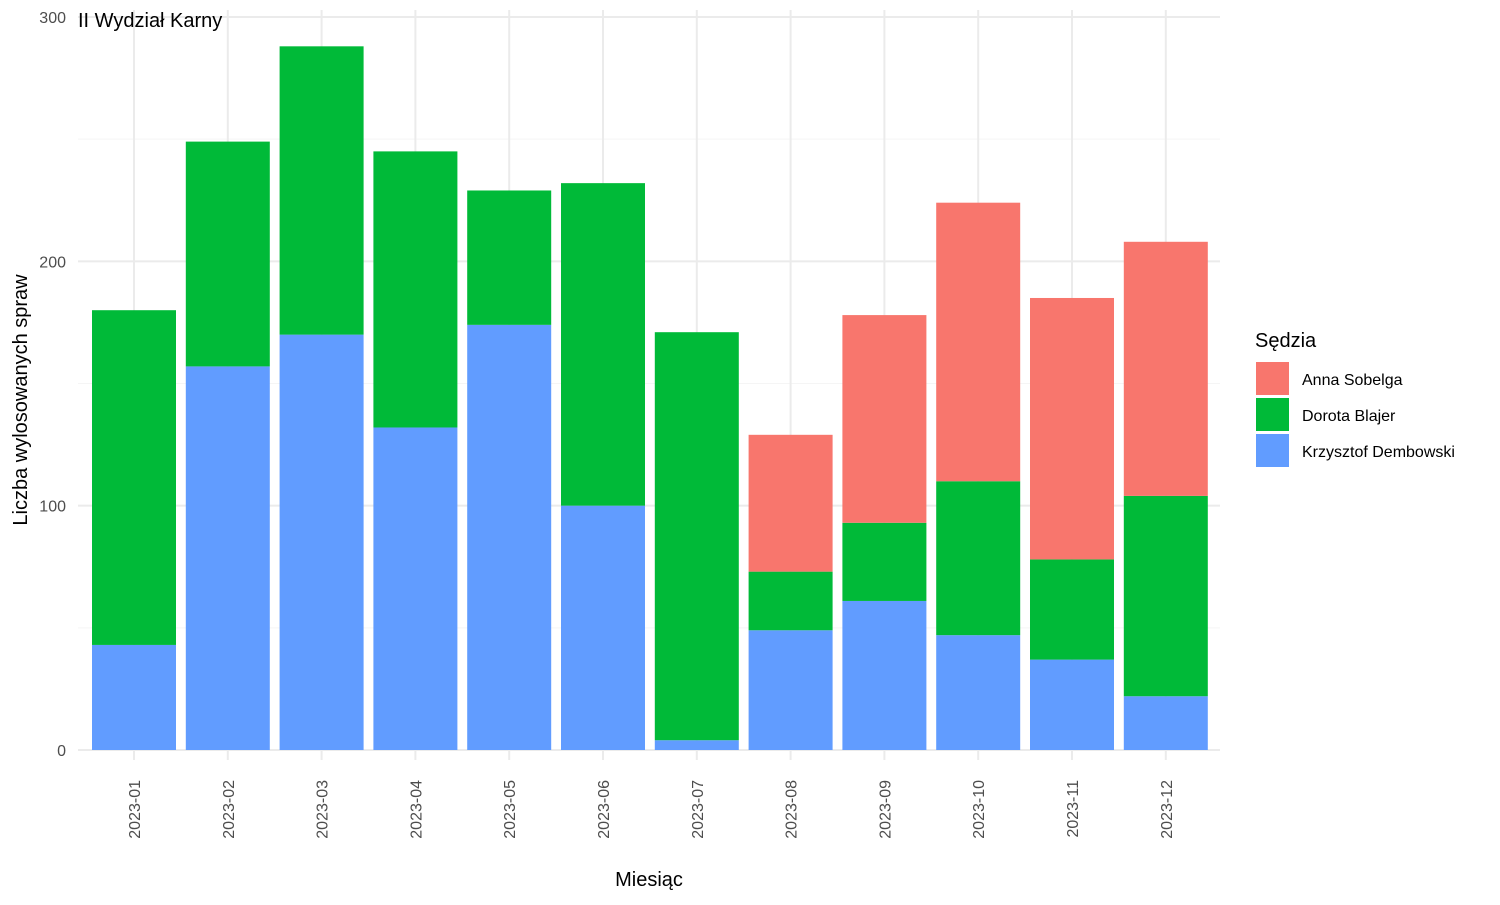  I want to click on legend-key-anna-sobelga, so click(1272, 378).